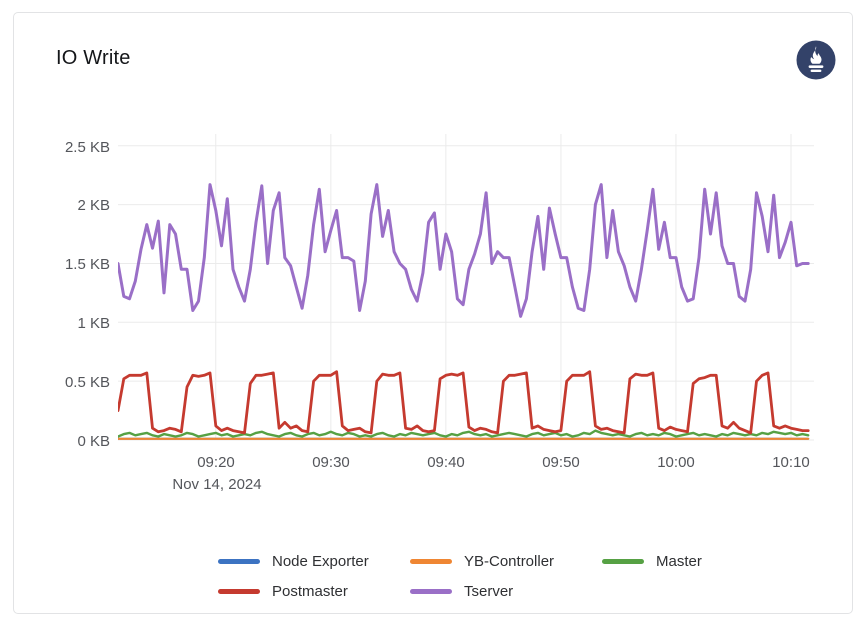 The width and height of the screenshot is (866, 626). Describe the element at coordinates (310, 591) in the screenshot. I see `legend-label: Postmaster` at that location.